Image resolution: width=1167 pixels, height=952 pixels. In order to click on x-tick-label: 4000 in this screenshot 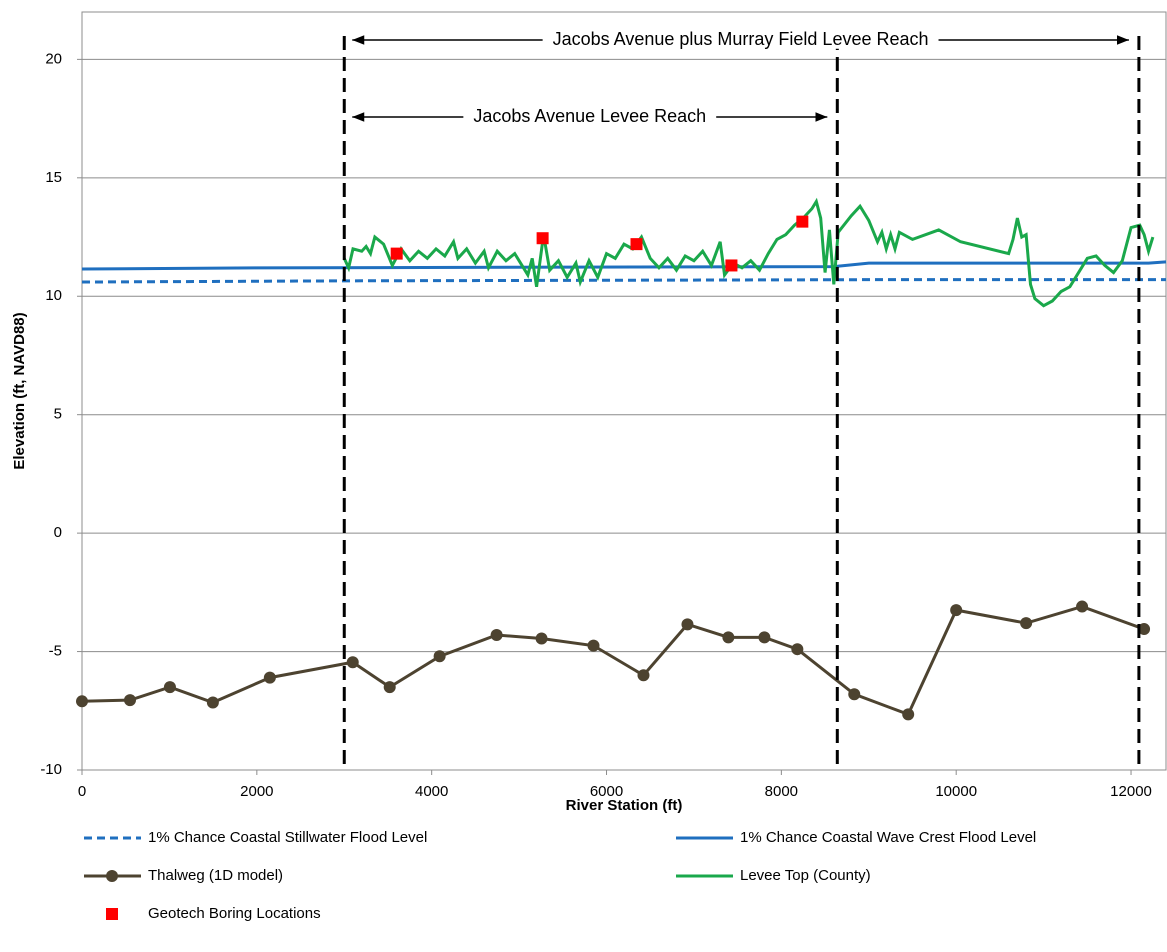, I will do `click(431, 791)`.